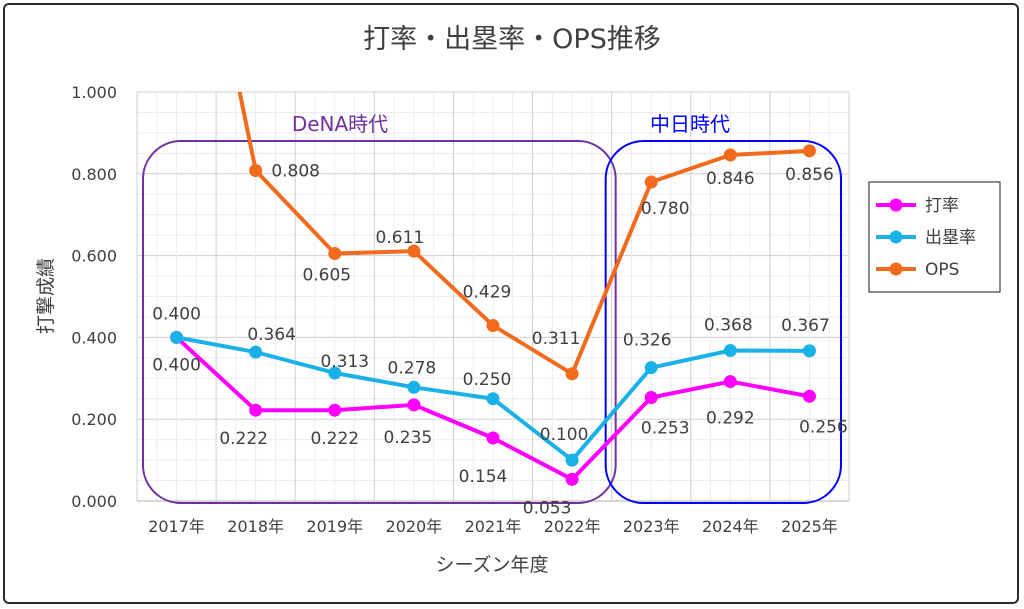 The image size is (1024, 609). Describe the element at coordinates (408, 438) in the screenshot. I see `data-label: 0.235` at that location.